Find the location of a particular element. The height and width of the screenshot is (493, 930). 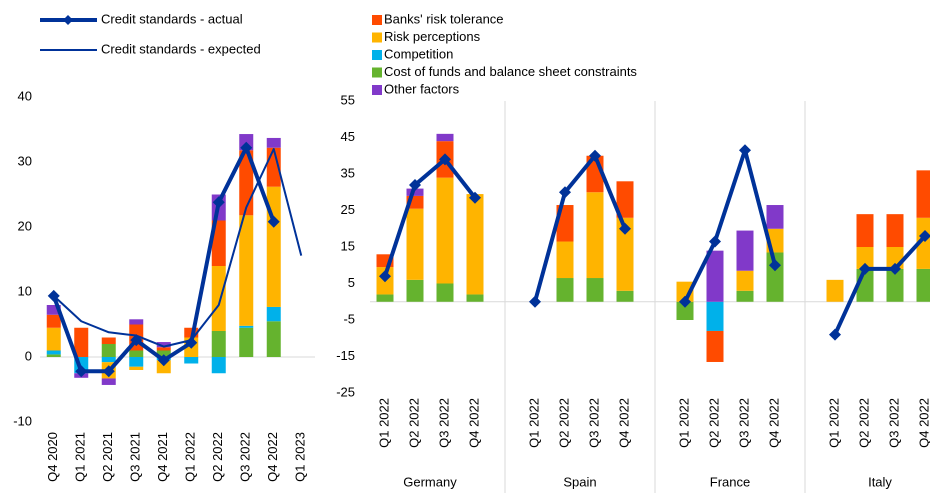

x-tick-label: Q1 2021 is located at coordinates (80, 457).